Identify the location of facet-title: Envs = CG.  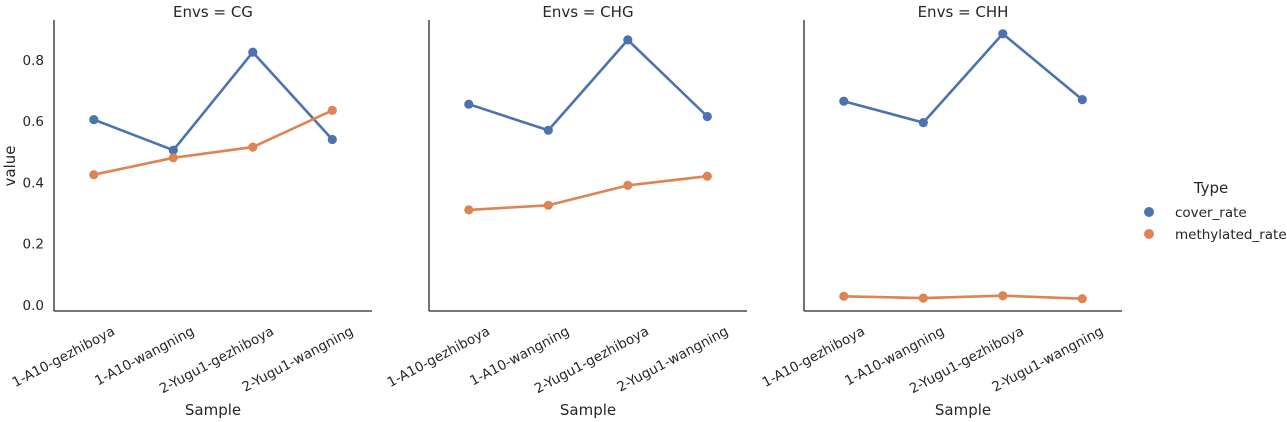
(213, 12).